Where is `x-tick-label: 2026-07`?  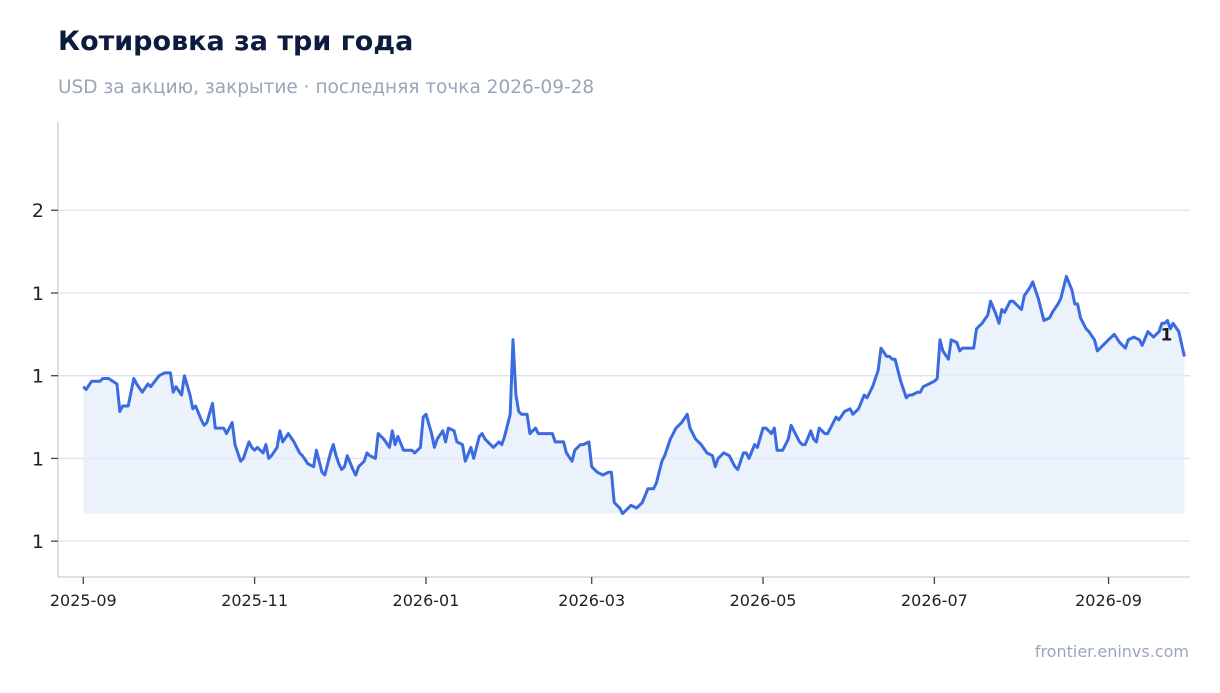
x-tick-label: 2026-07 is located at coordinates (934, 600).